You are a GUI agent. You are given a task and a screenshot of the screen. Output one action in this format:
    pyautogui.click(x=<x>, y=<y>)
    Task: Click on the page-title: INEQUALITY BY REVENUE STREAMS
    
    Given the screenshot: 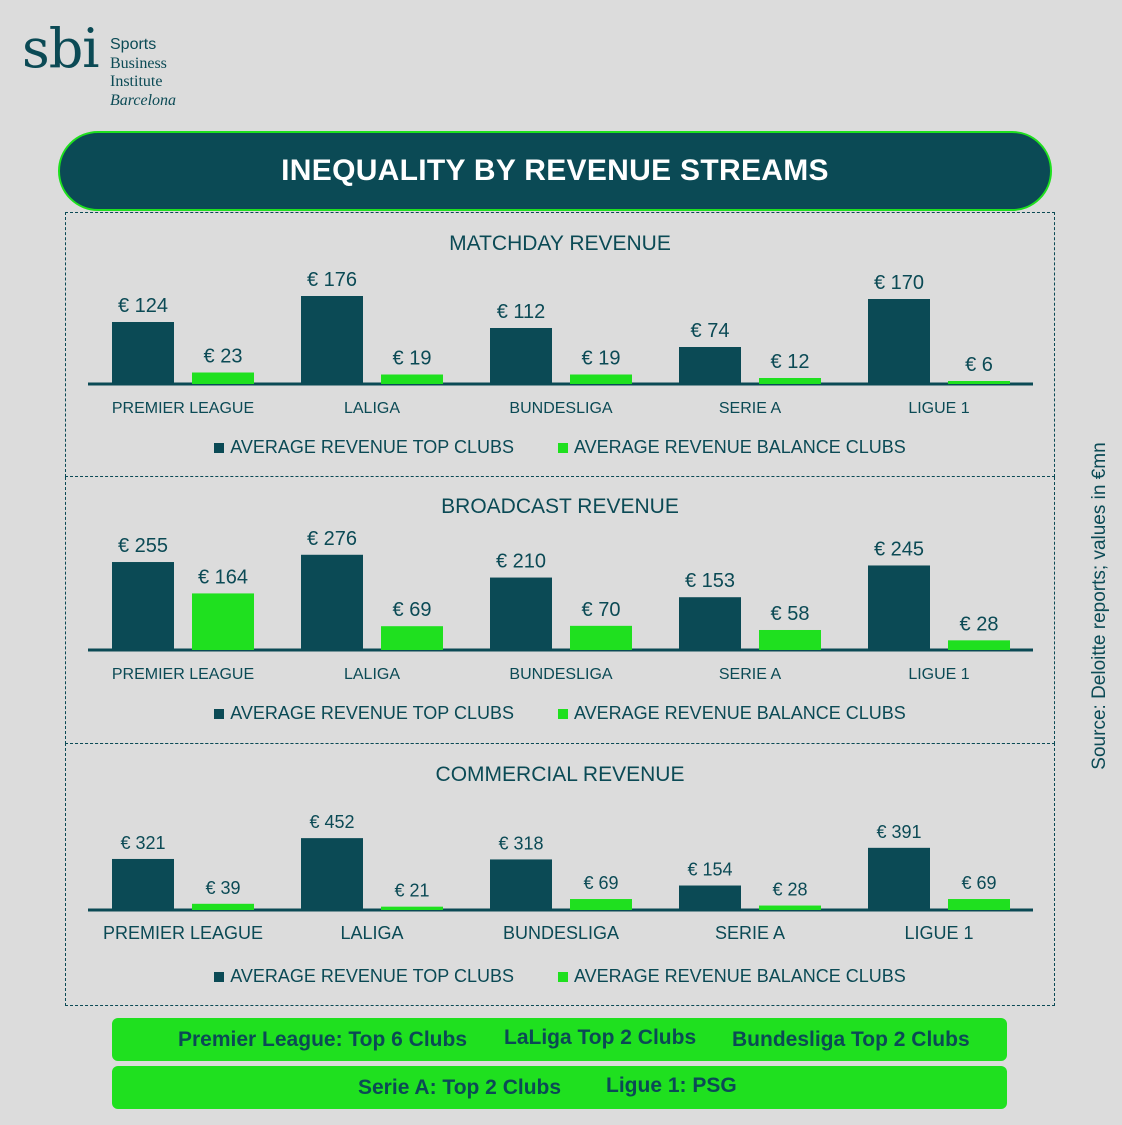 What is the action you would take?
    pyautogui.click(x=555, y=170)
    